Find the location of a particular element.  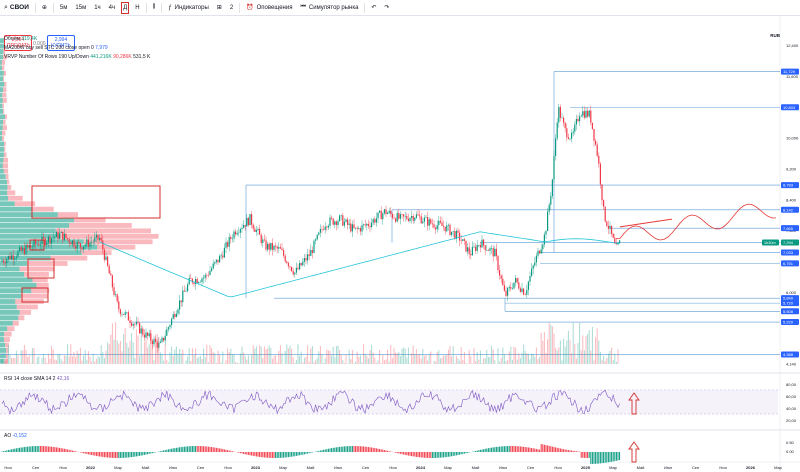

interval-day: Д is located at coordinates (125, 8).